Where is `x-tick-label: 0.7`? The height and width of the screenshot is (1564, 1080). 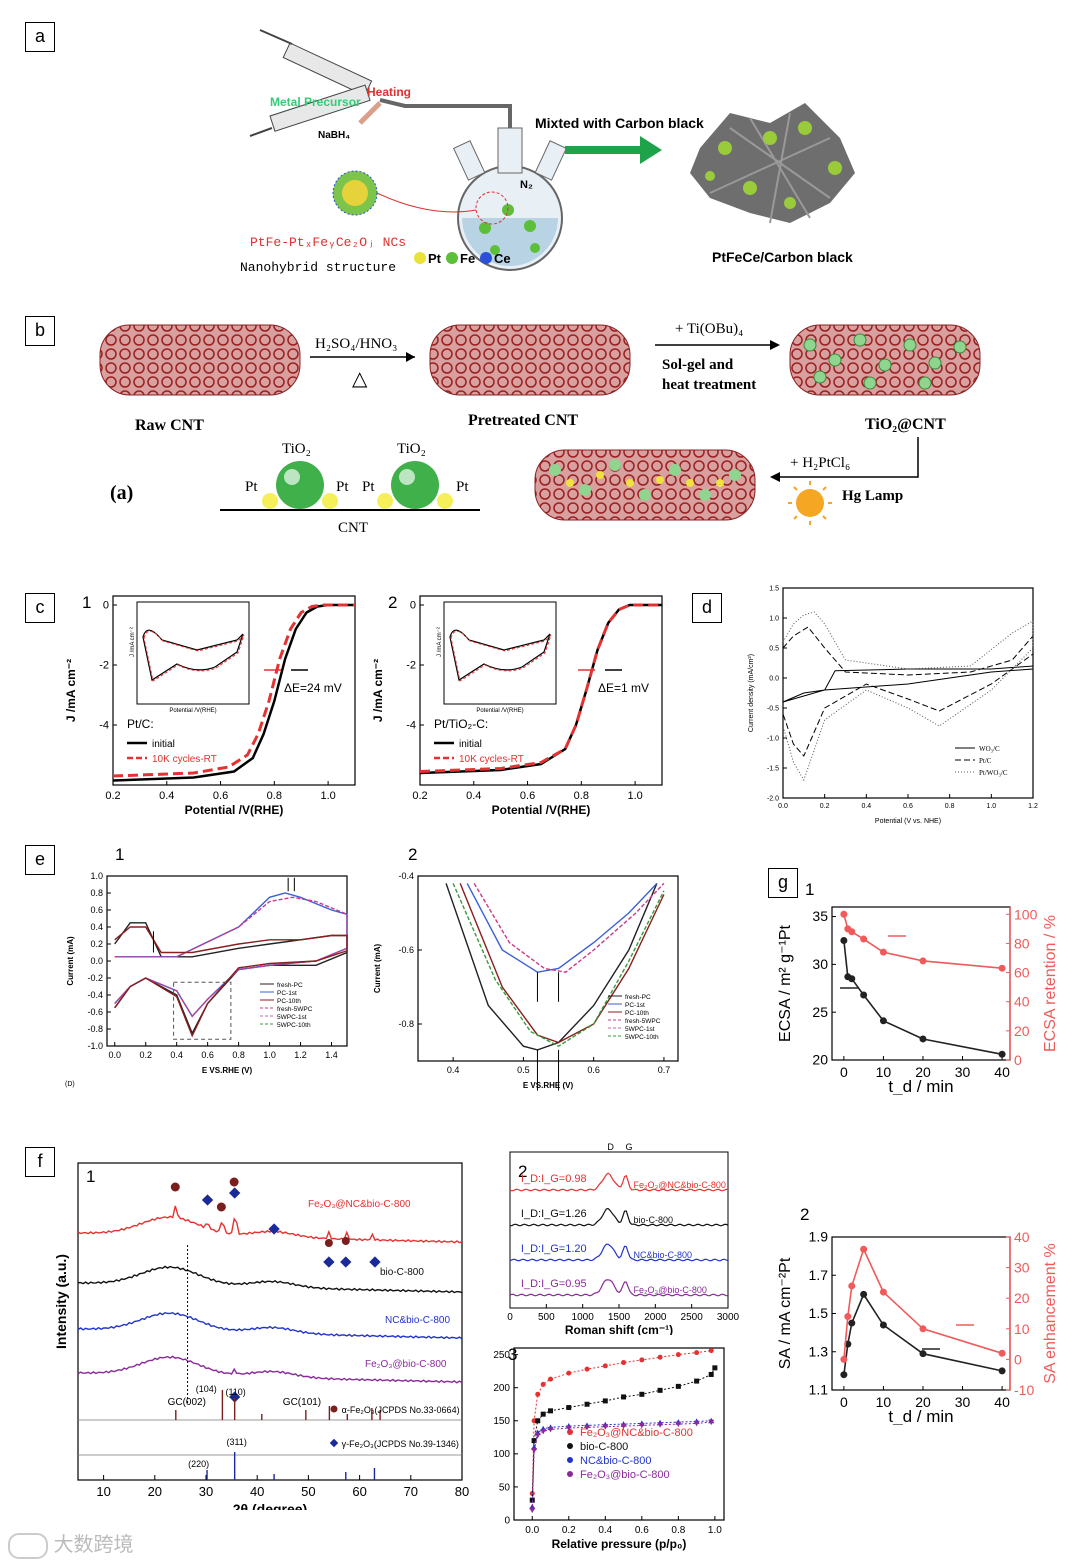 x-tick-label: 0.7 is located at coordinates (664, 1070).